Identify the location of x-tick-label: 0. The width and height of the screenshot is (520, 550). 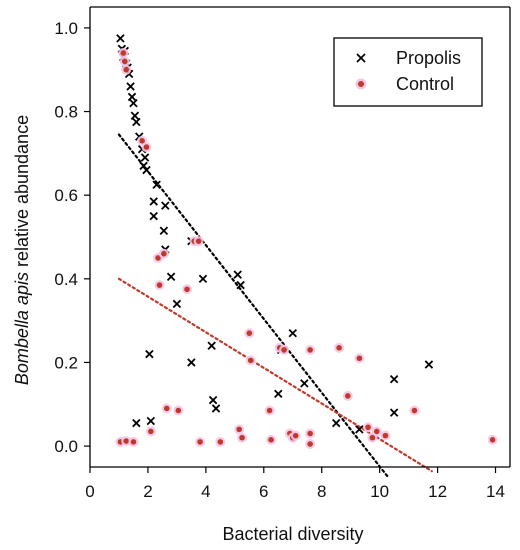
(89, 491).